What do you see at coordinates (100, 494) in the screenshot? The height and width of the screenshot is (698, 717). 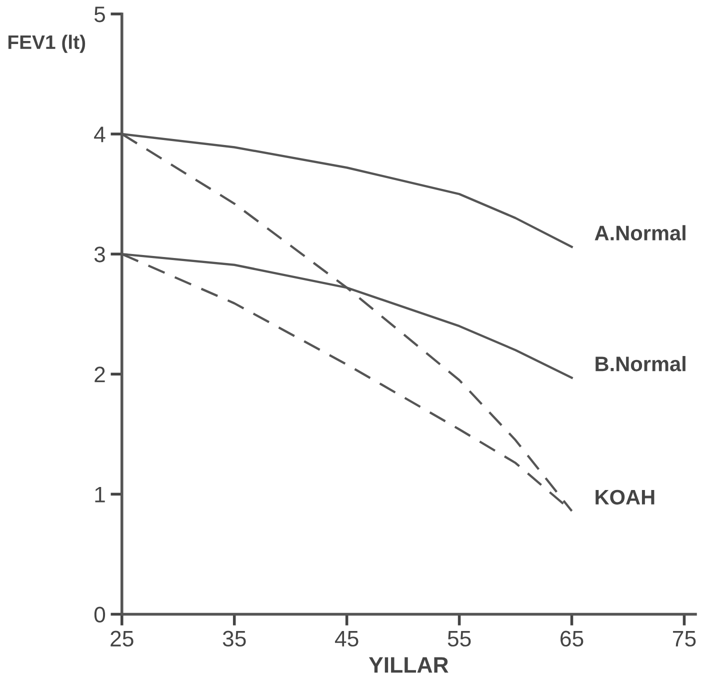 I see `y-tick-label: 1` at bounding box center [100, 494].